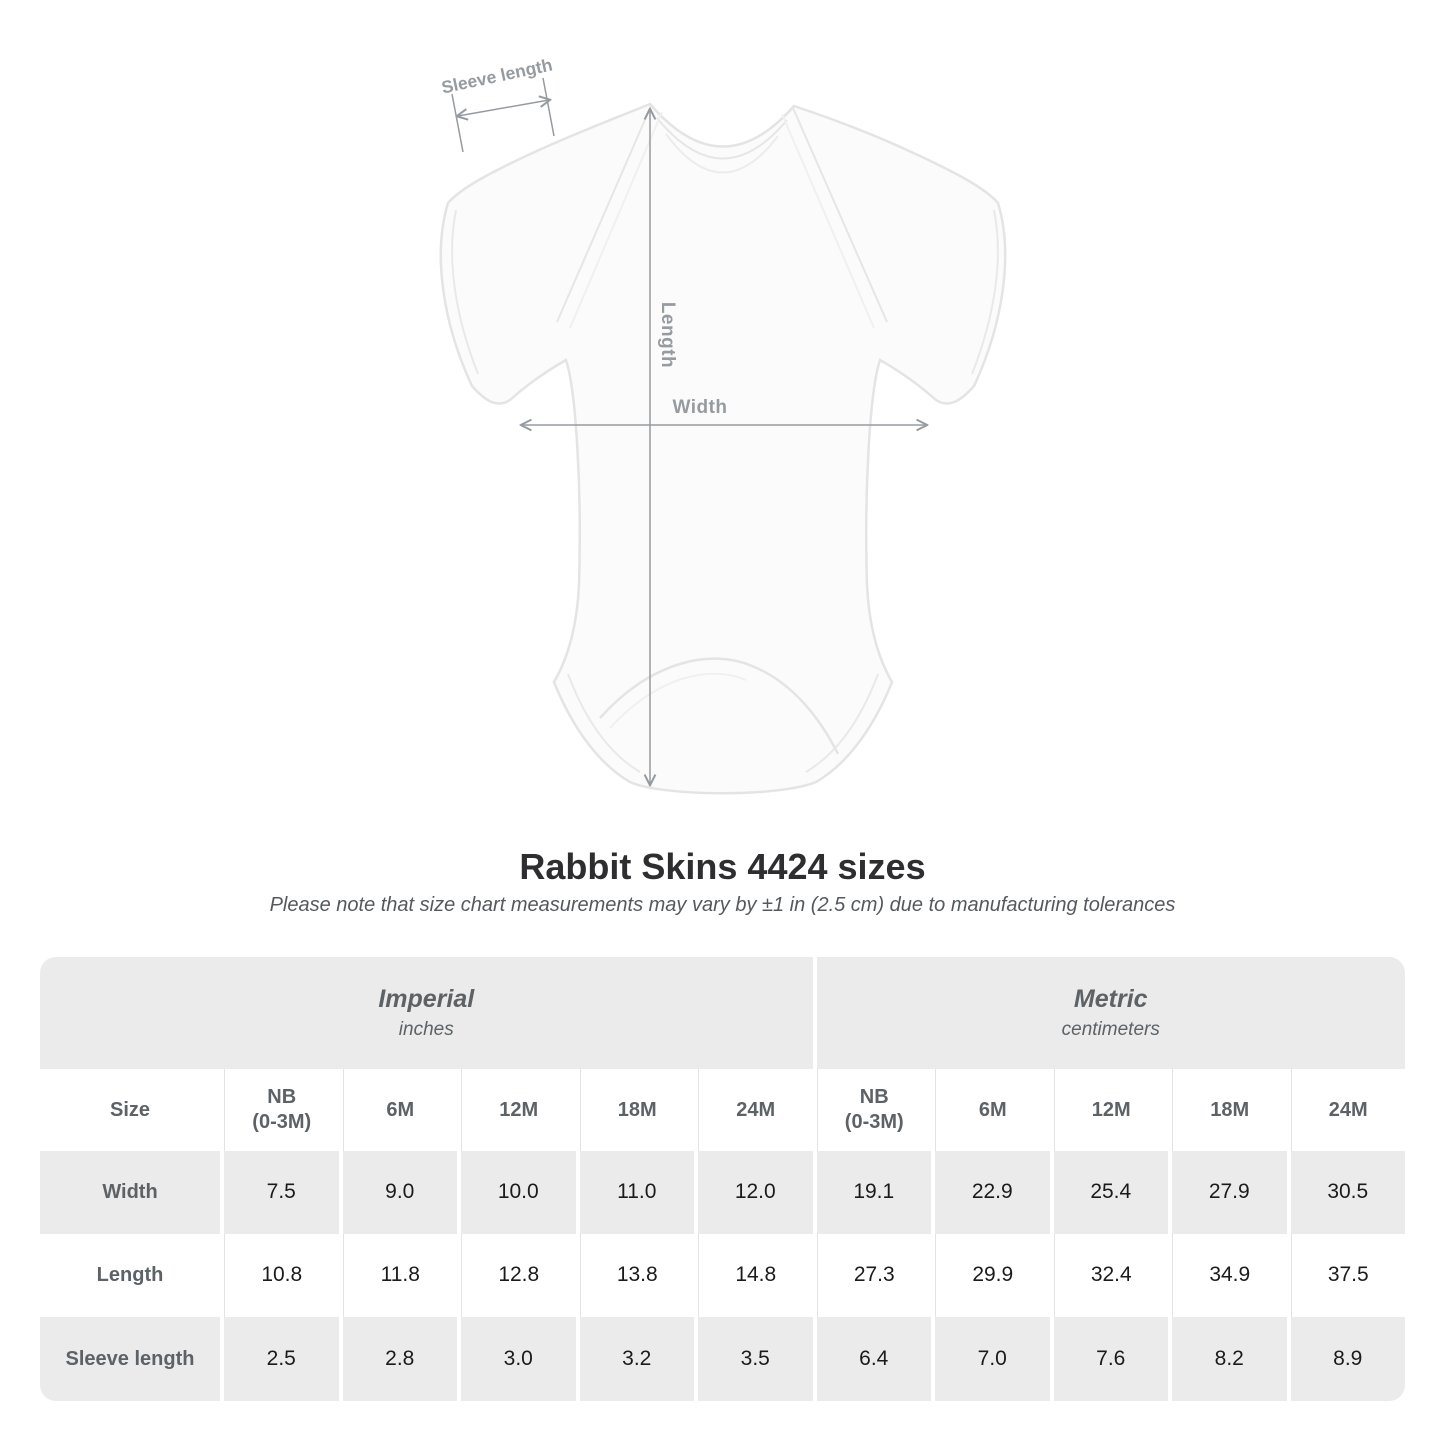 This screenshot has height=1445, width=1445. Describe the element at coordinates (548, 107) in the screenshot. I see `sleeve-arrow-tick-right` at that location.